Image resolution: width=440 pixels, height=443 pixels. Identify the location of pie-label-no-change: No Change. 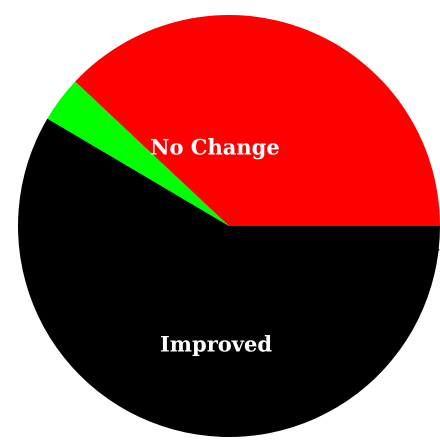
(214, 147).